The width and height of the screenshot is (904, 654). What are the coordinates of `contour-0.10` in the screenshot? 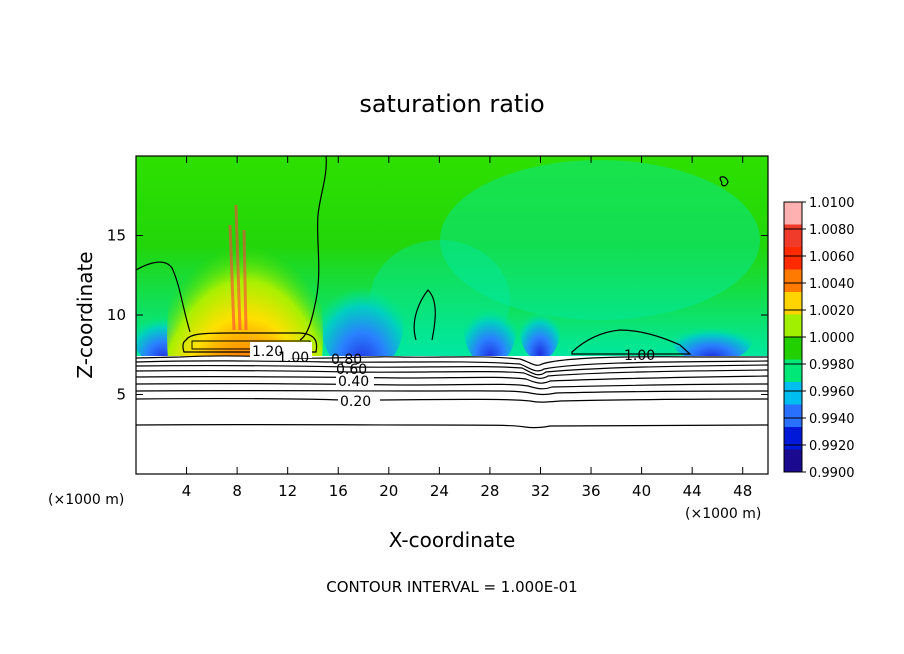 It's located at (452, 426).